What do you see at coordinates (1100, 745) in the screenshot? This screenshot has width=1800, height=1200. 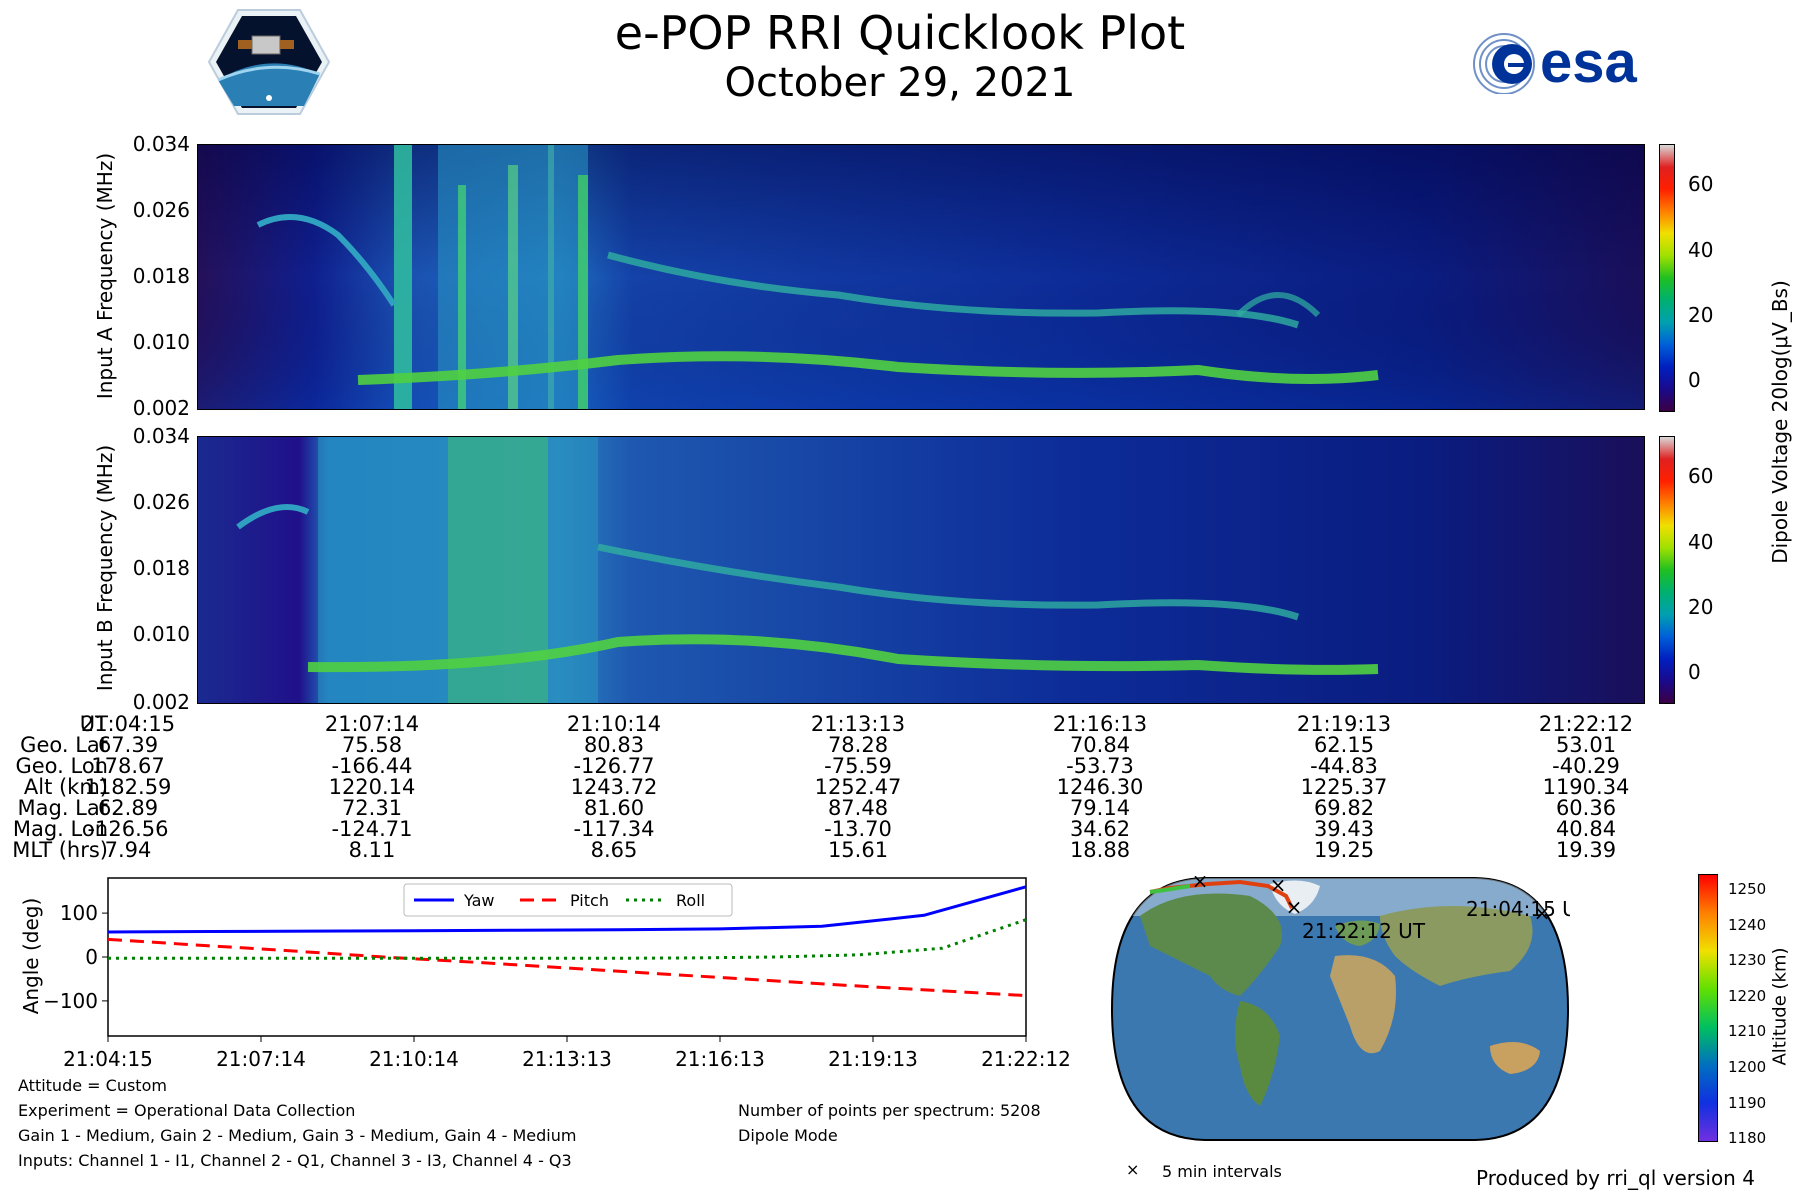 I see `ephem-cell: 70.84` at bounding box center [1100, 745].